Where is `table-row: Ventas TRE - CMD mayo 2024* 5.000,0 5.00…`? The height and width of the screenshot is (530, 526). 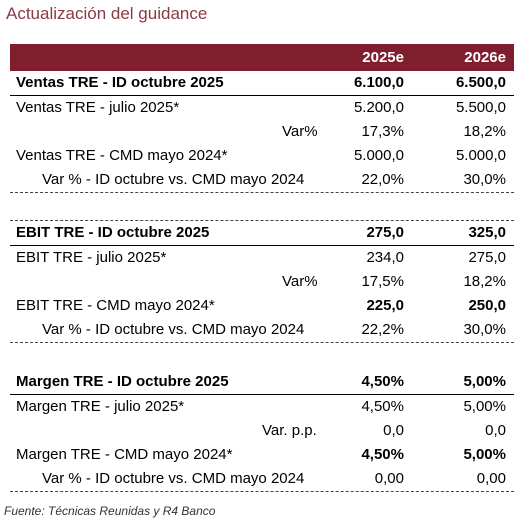 table-row: Ventas TRE - CMD mayo 2024* 5.000,0 5.00… is located at coordinates (262, 156).